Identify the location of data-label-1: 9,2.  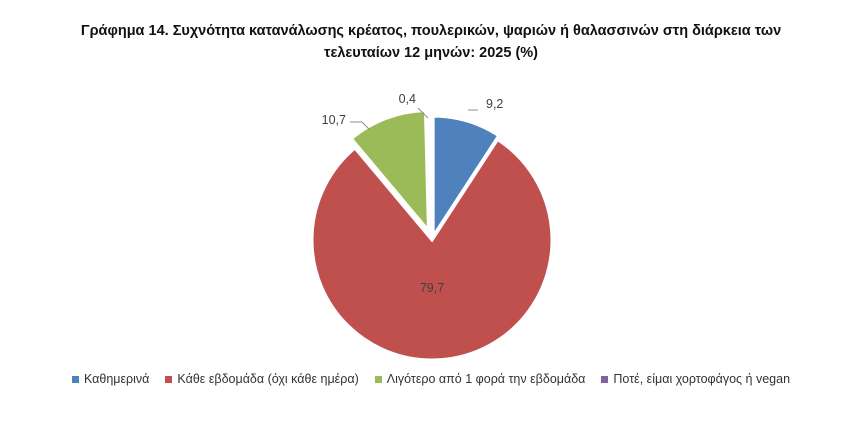
(494, 104).